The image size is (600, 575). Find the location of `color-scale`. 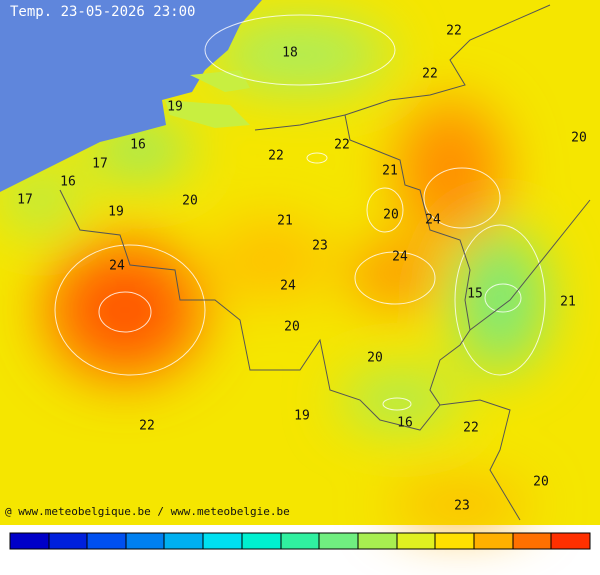

color-scale is located at coordinates (300, 541).